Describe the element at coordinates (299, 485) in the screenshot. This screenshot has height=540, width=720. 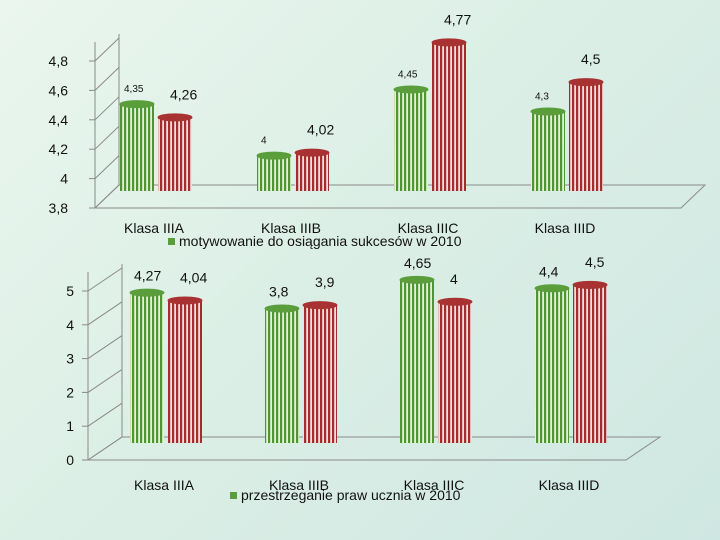
I see `category-label-1-1: Klasa IIIB` at that location.